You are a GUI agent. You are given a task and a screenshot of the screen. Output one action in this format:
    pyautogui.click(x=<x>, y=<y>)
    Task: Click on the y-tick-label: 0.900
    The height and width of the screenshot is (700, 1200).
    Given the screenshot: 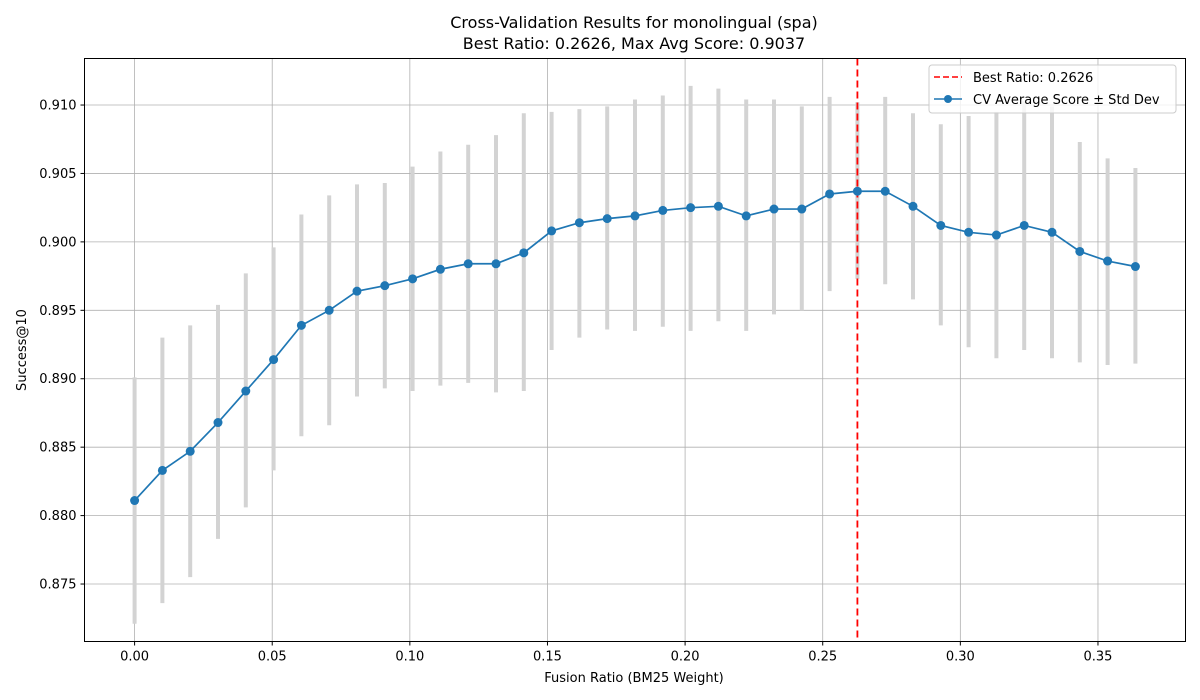 What is the action you would take?
    pyautogui.click(x=57, y=242)
    